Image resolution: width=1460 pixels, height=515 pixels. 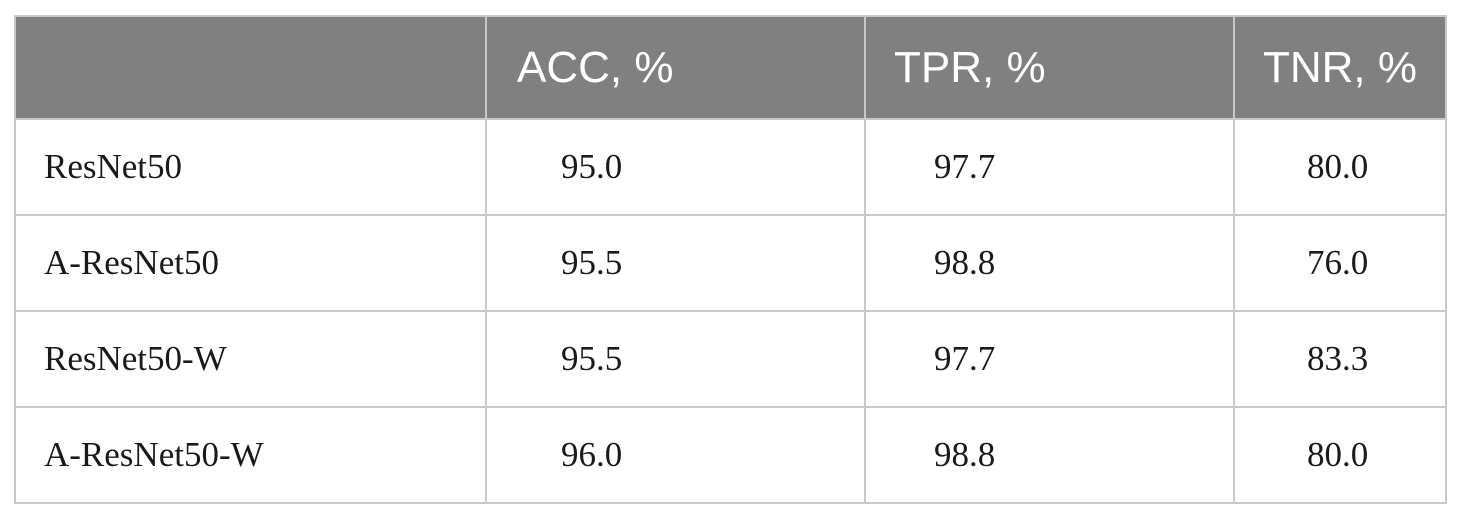 What do you see at coordinates (1049, 67) in the screenshot?
I see `header-cell-tpr: TPR, %` at bounding box center [1049, 67].